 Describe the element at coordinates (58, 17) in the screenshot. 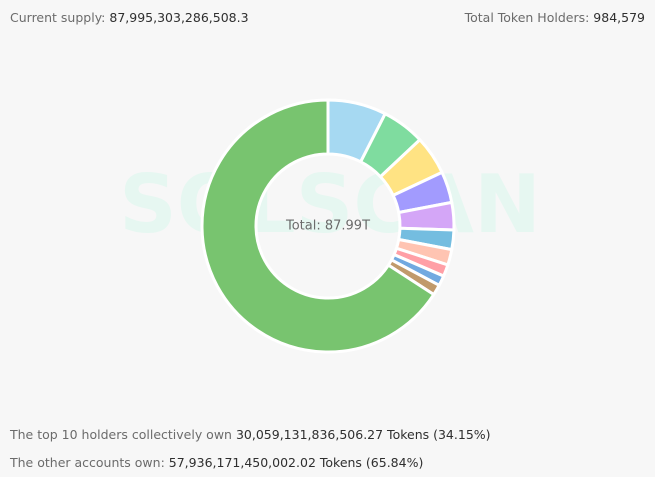

I see `supply-label: Current supply:` at that location.